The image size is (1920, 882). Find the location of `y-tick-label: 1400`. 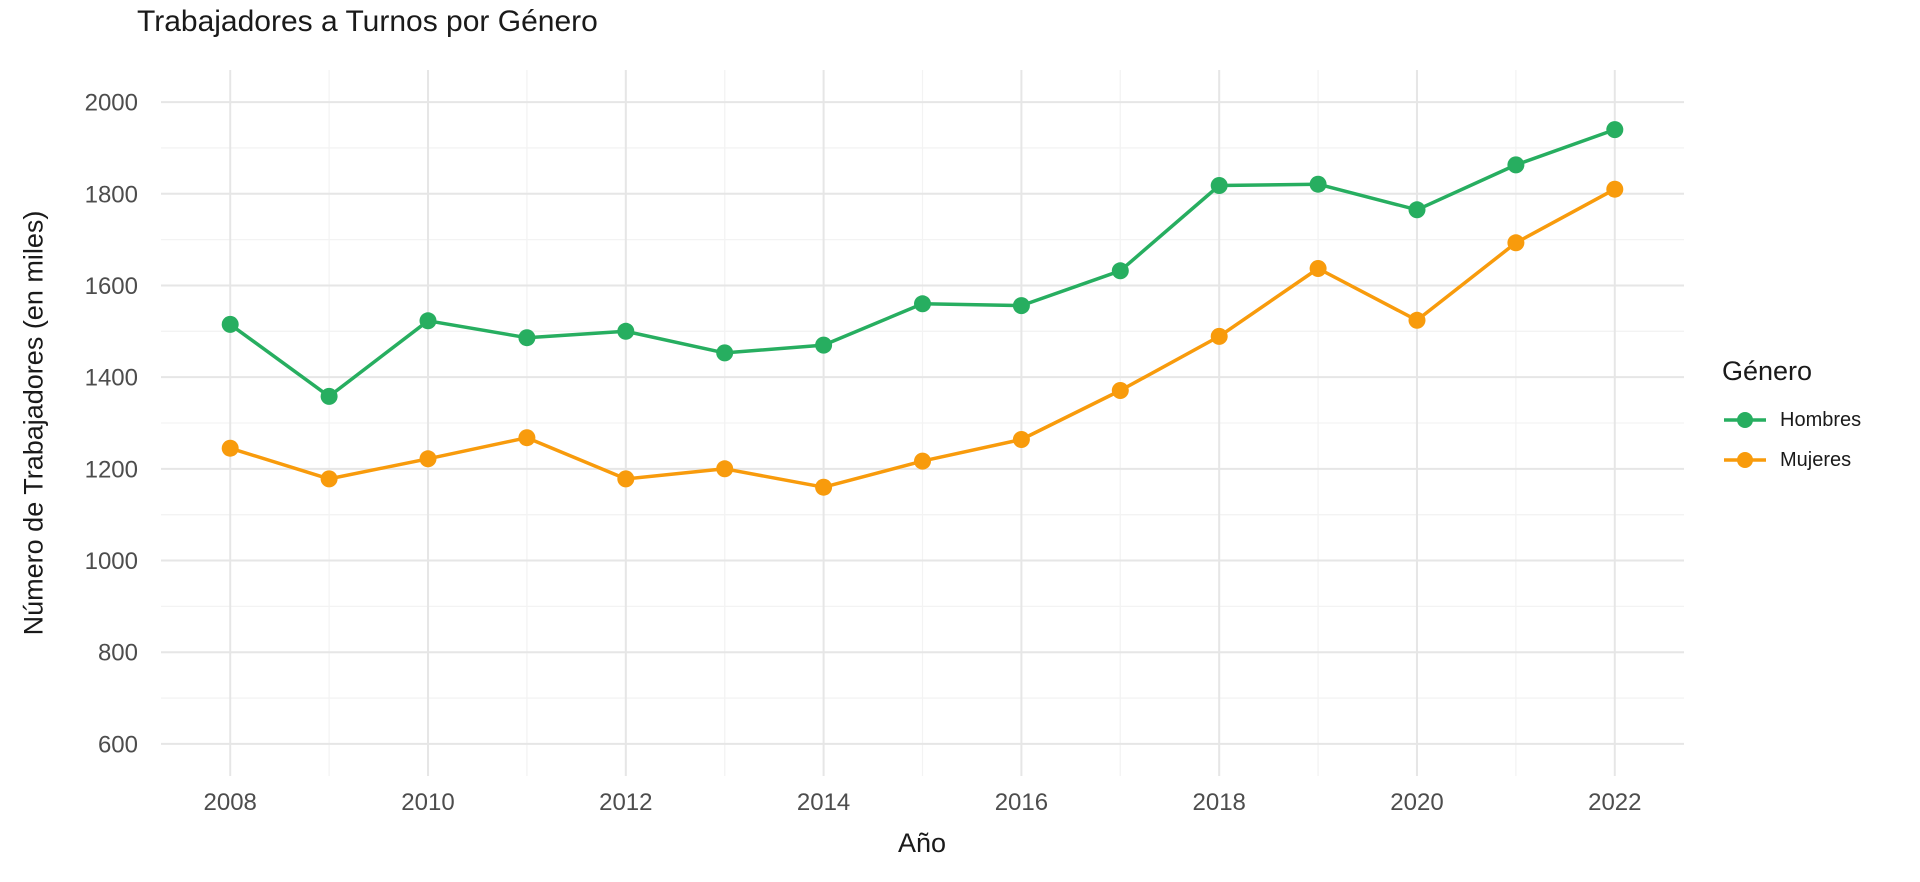

y-tick-label: 1400 is located at coordinates (111, 378).